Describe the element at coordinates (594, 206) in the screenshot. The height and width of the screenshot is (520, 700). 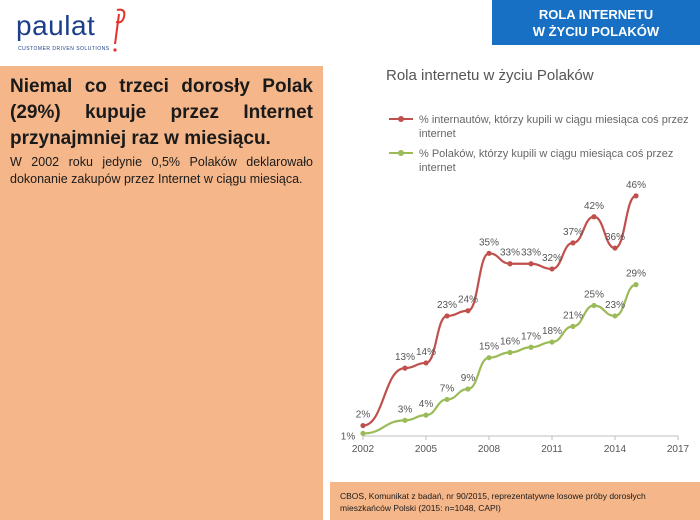
I see `data-label: 42%` at that location.